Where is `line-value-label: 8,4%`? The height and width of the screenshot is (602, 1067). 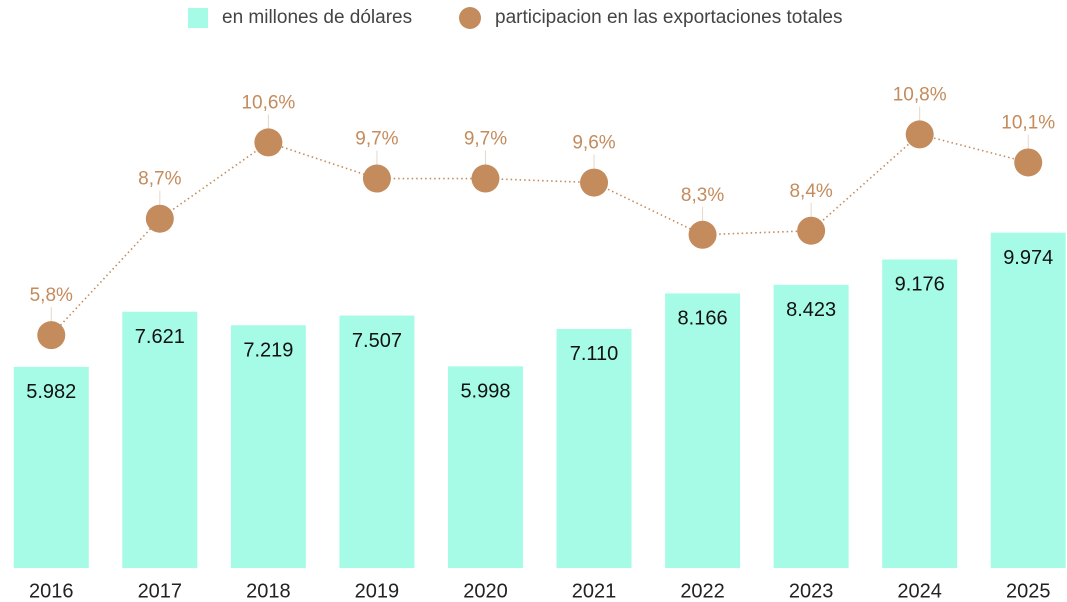 line-value-label: 8,4% is located at coordinates (810, 191).